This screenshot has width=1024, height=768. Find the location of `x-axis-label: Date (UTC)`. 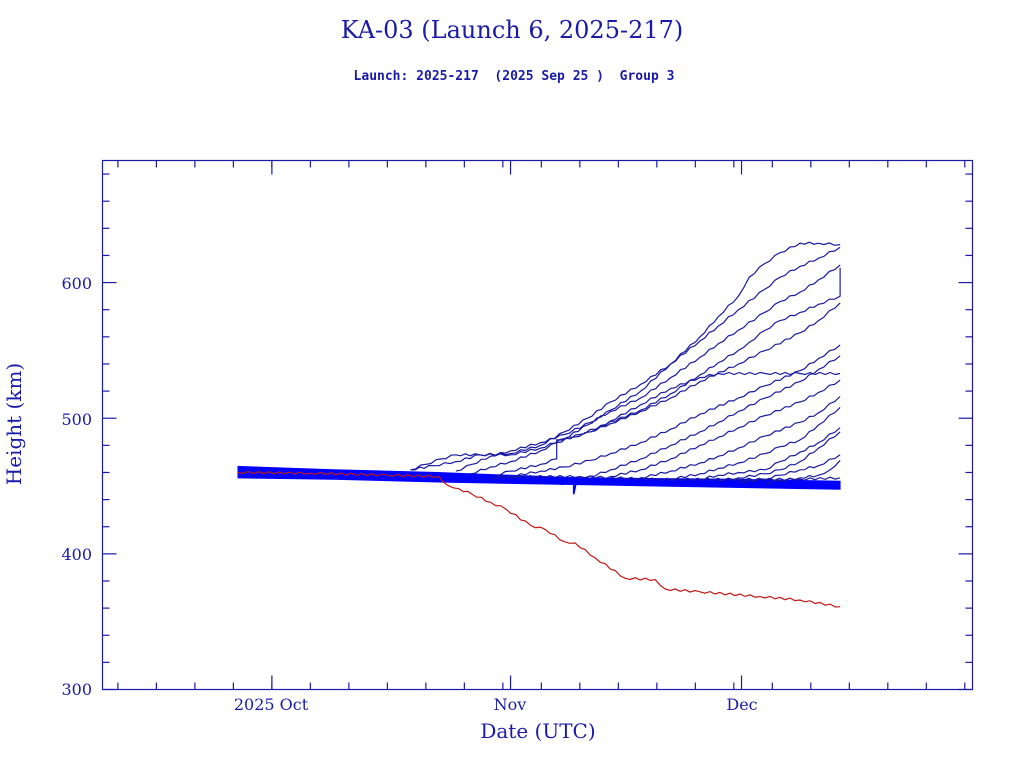

x-axis-label: Date (UTC) is located at coordinates (537, 731).